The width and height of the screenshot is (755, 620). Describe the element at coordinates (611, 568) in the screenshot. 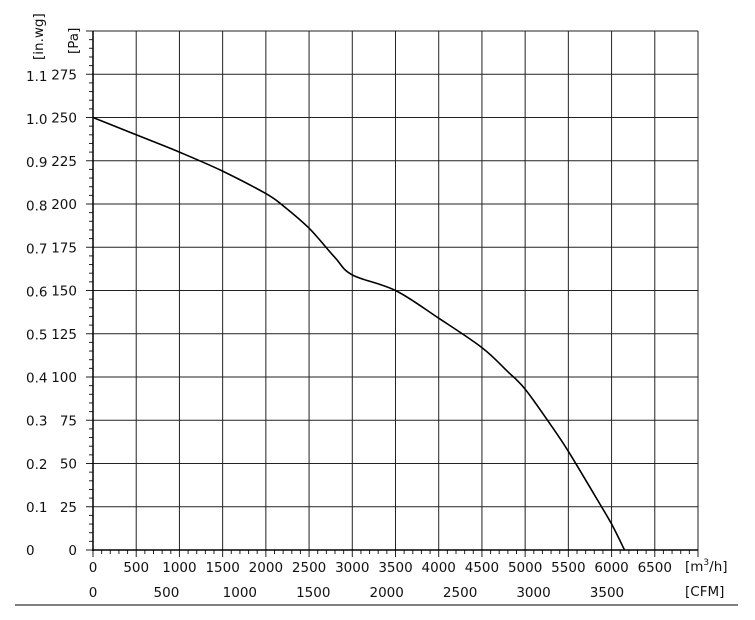

I see `x-primary-tick-label: 6000` at that location.